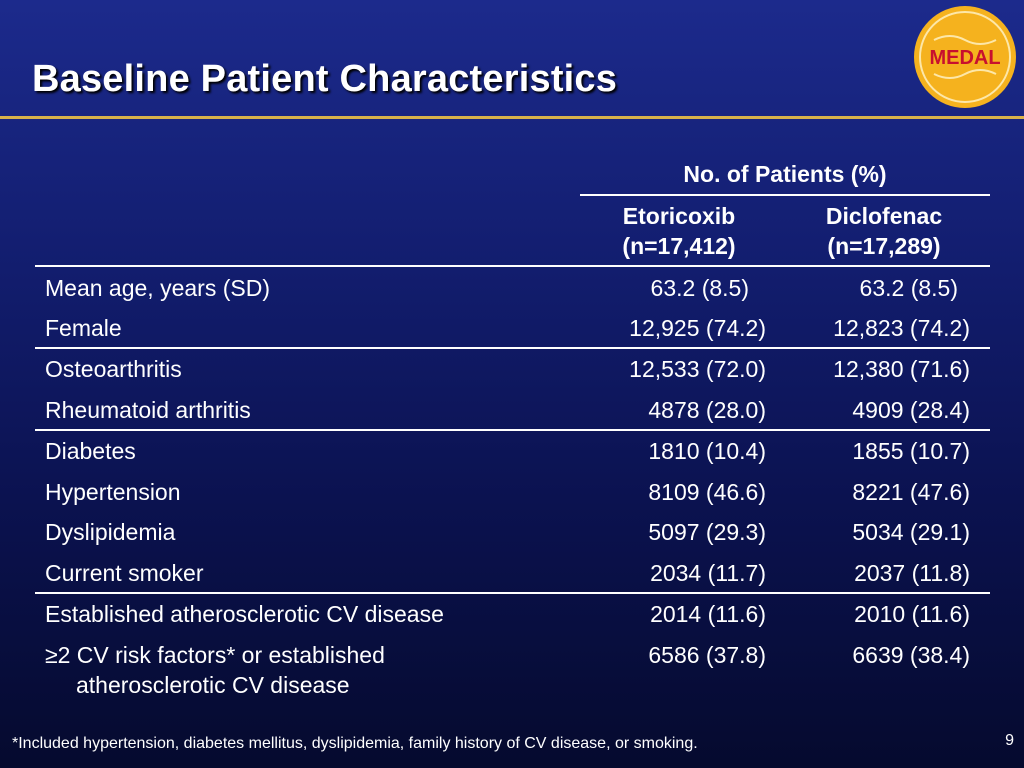 This screenshot has width=1024, height=768. Describe the element at coordinates (699, 288) in the screenshot. I see `row-value-etoricoxib: 63.2 (8.5)` at that location.